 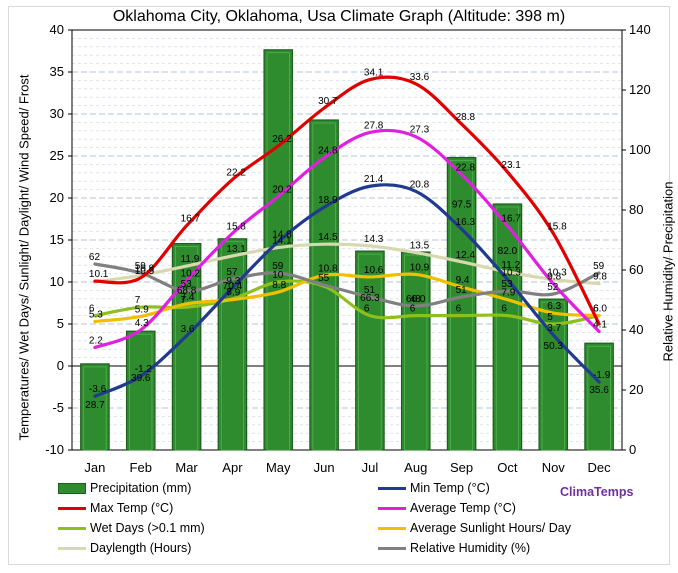 I want to click on x-tick-label: Aug, so click(x=415, y=467).